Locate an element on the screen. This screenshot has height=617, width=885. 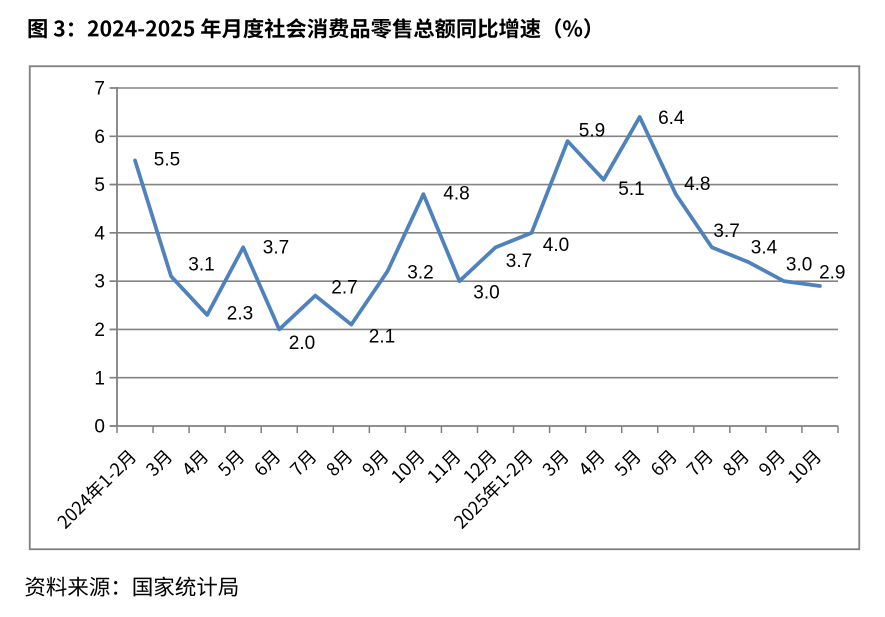
svg-text: 4 is located at coordinates (99, 233).